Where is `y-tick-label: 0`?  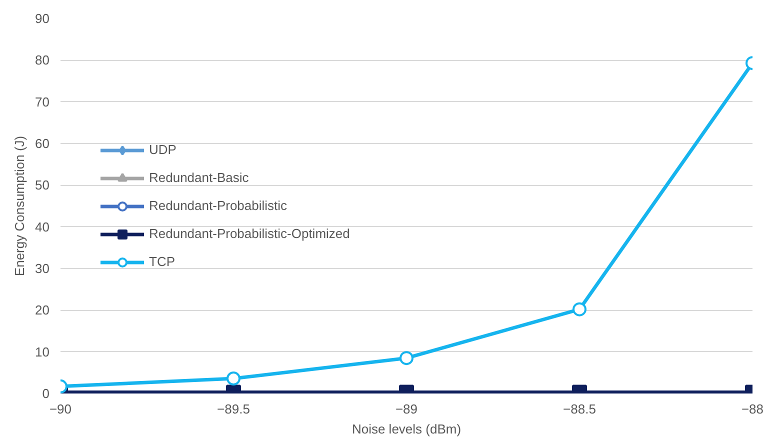 y-tick-label: 0 is located at coordinates (46, 393).